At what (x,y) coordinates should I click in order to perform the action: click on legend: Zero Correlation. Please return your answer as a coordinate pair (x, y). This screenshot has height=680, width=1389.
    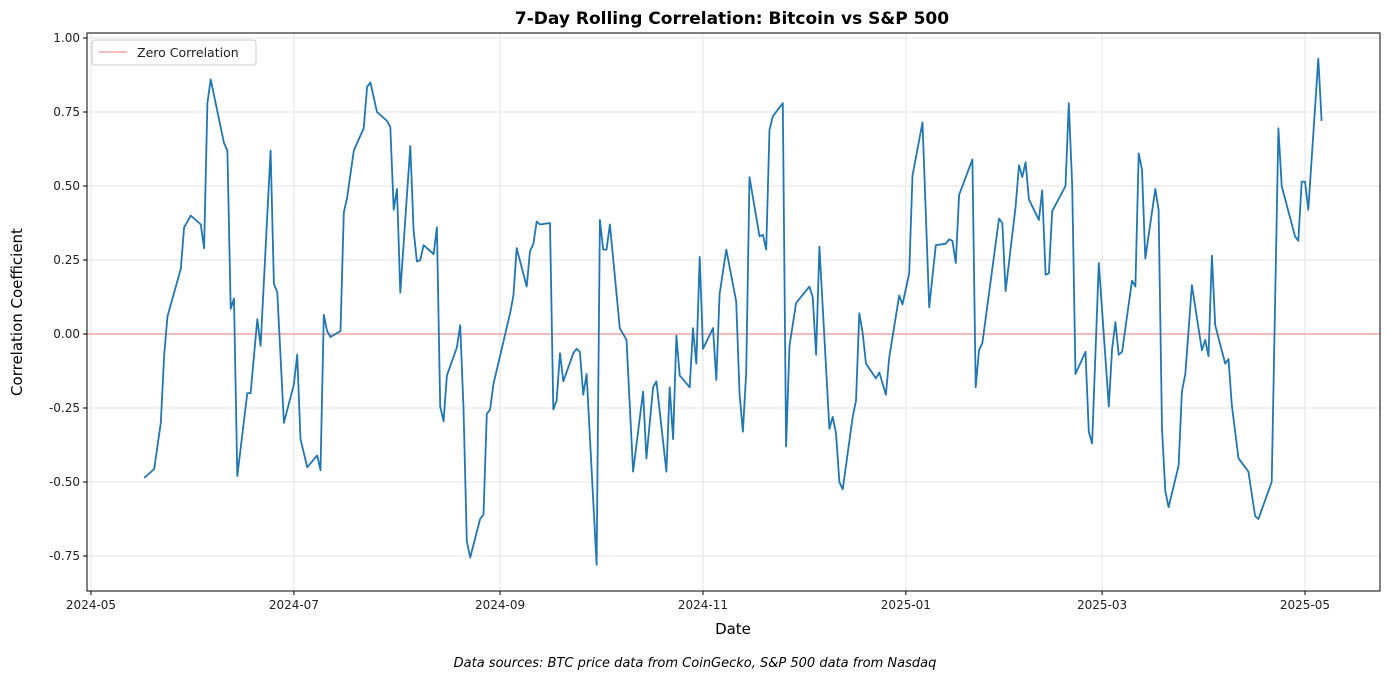
    Looking at the image, I should click on (174, 52).